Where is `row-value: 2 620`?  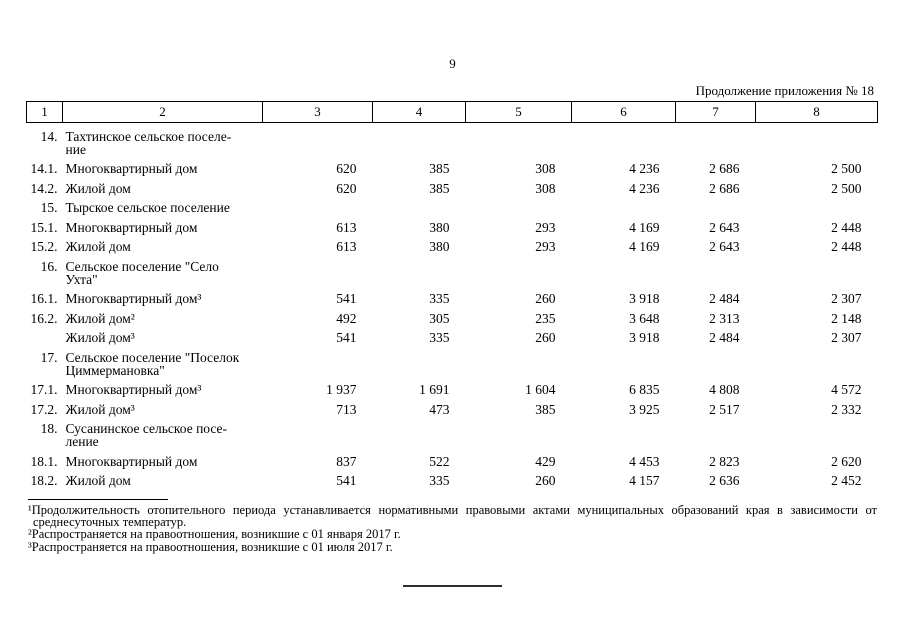
row-value: 2 620 is located at coordinates (846, 461).